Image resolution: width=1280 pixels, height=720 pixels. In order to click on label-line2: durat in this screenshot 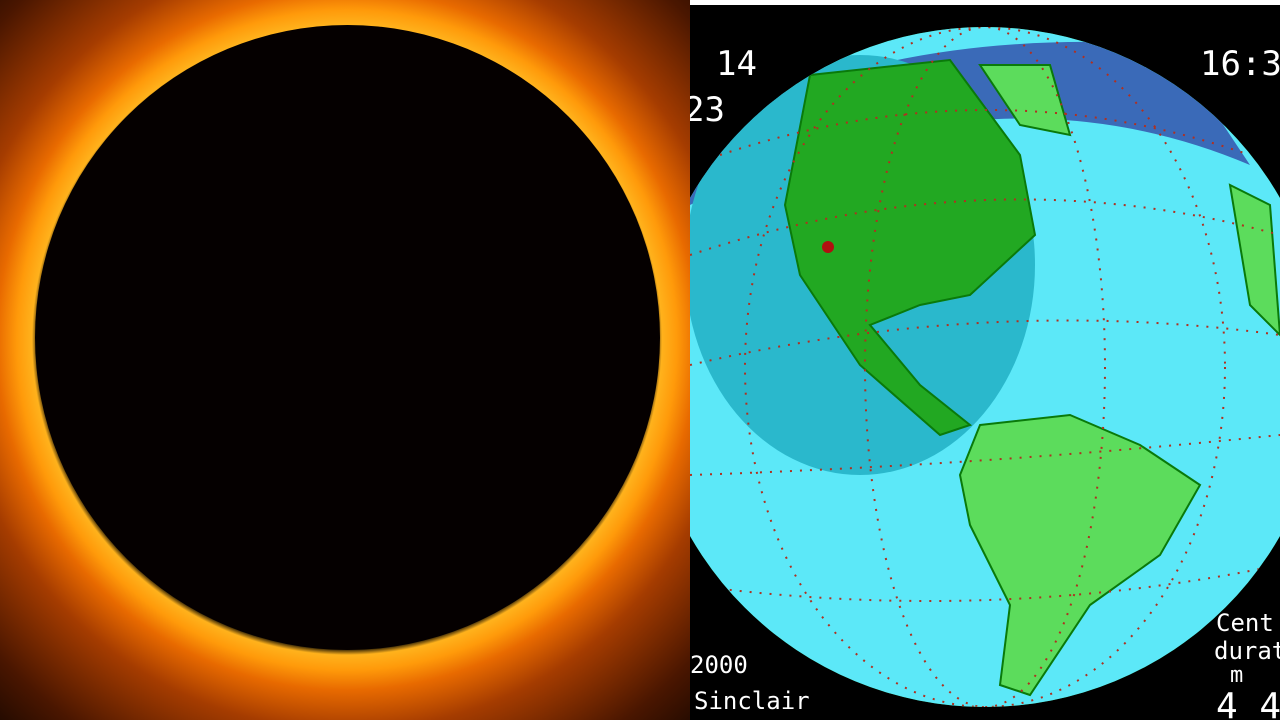, I will do `click(1247, 651)`.